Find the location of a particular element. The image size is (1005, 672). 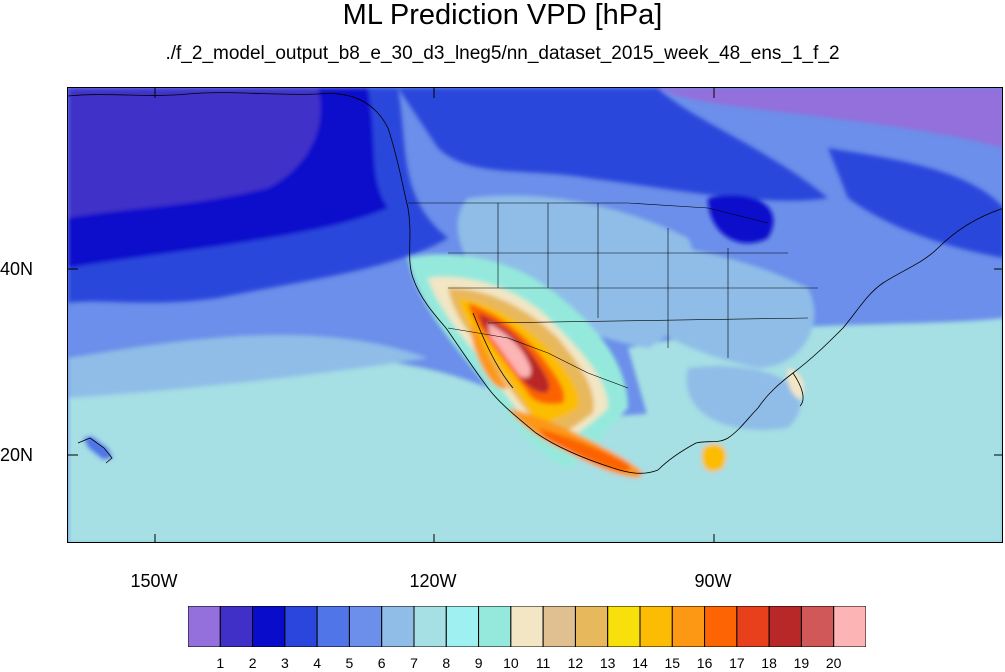

map-title: ML Prediction VPD [hPa] is located at coordinates (502, 15).